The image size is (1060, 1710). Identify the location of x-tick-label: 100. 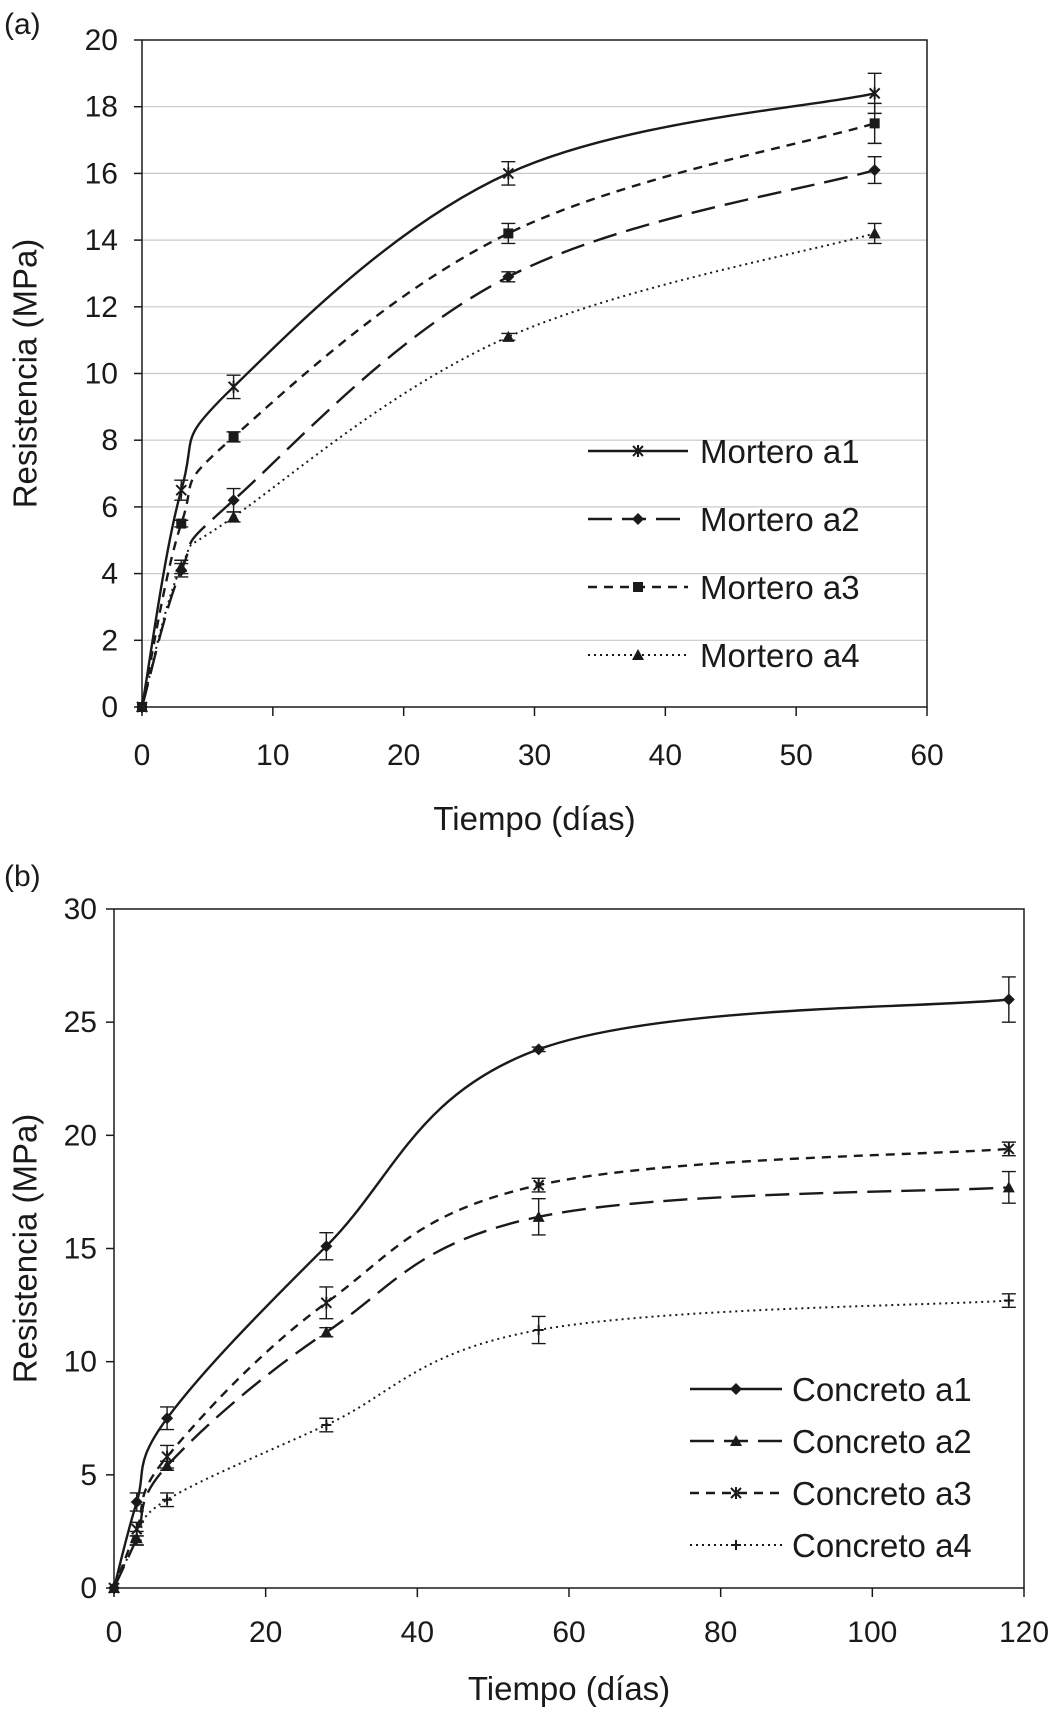
(872, 1632).